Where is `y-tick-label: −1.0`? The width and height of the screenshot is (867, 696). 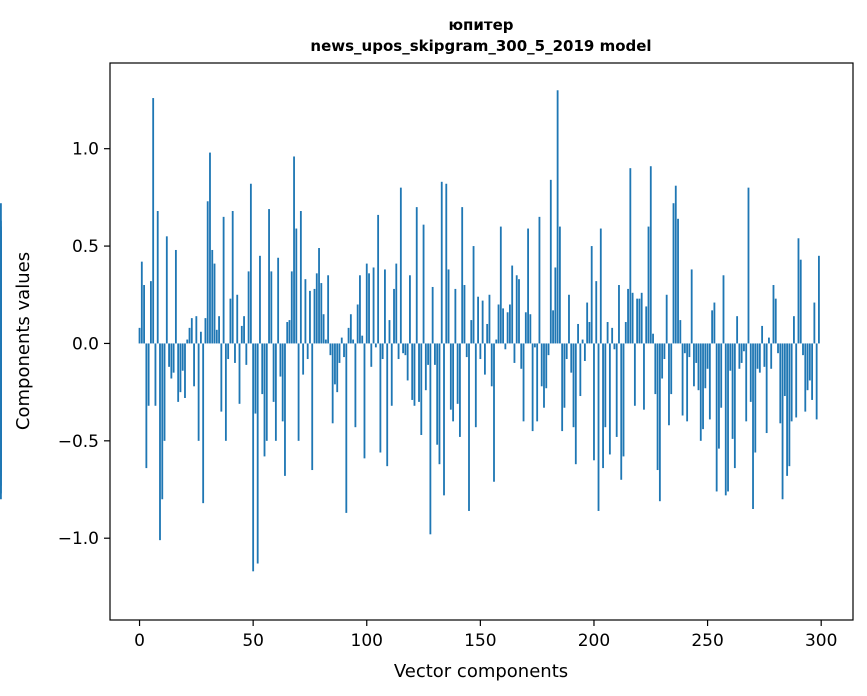 y-tick-label: −1.0 is located at coordinates (78, 539).